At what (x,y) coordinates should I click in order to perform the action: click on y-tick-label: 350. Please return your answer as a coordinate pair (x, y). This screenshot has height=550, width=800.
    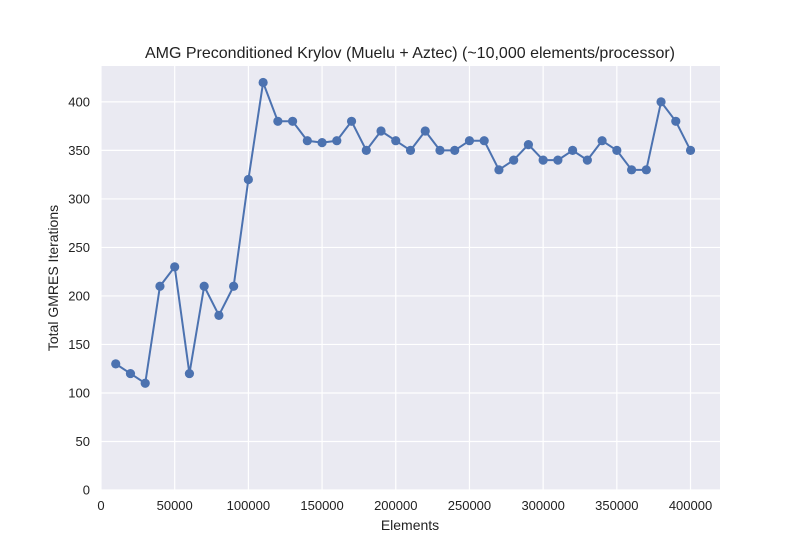
    Looking at the image, I should click on (79, 150).